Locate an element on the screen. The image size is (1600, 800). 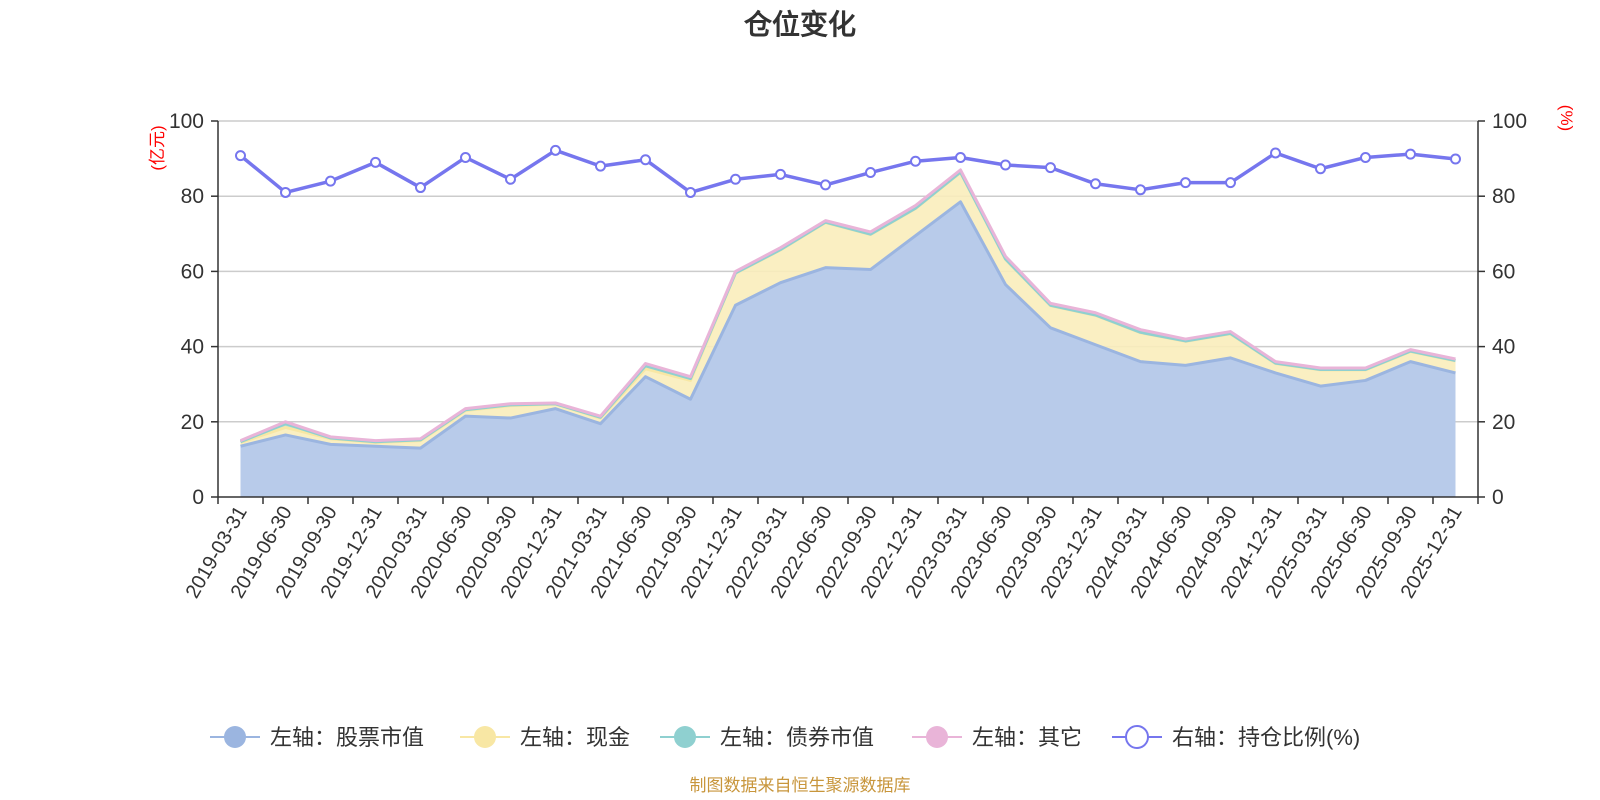
legend-label-4: 左轴：其它 is located at coordinates (1027, 737).